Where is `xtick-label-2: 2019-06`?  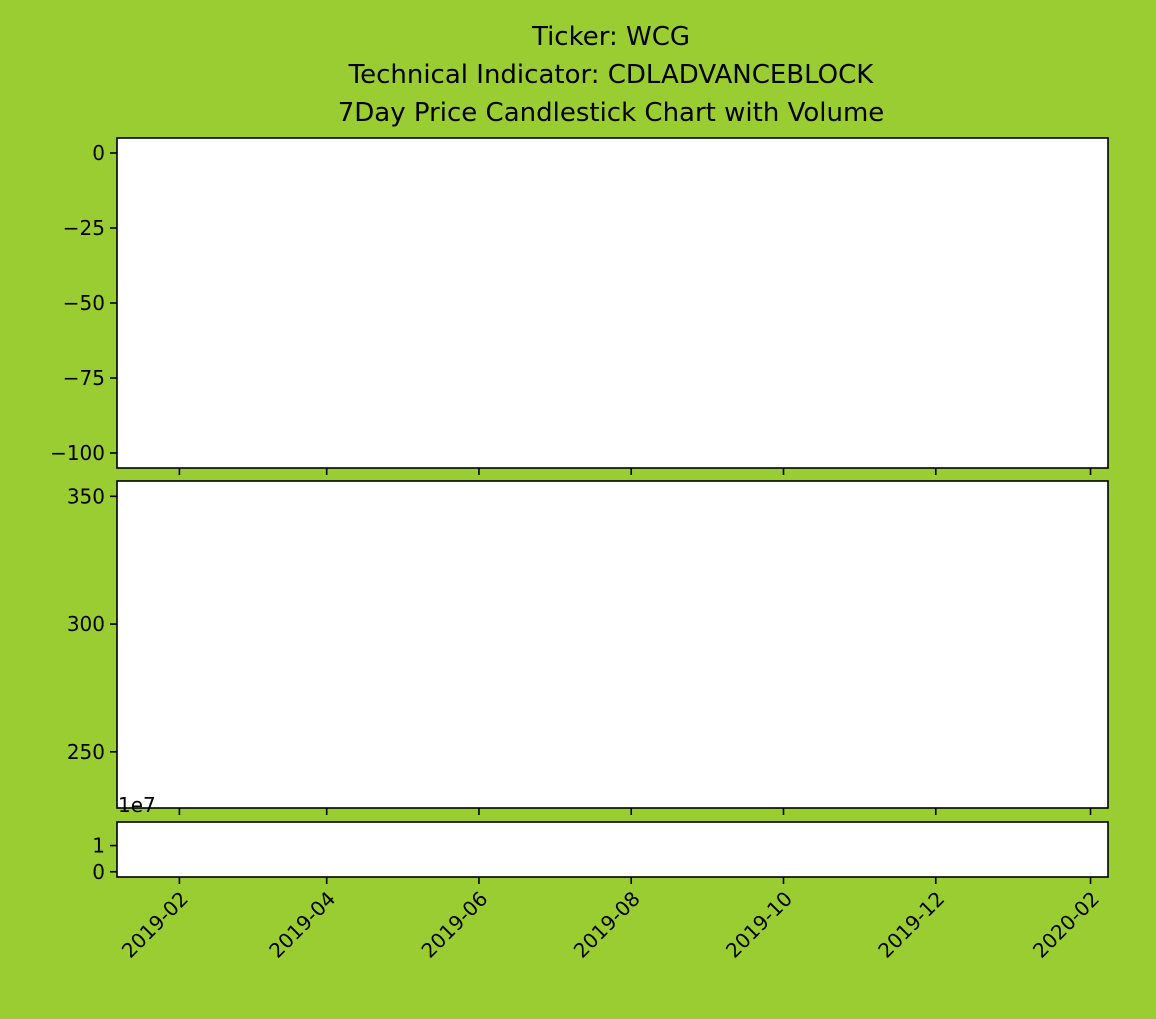
xtick-label-2: 2019-06 is located at coordinates (454, 925).